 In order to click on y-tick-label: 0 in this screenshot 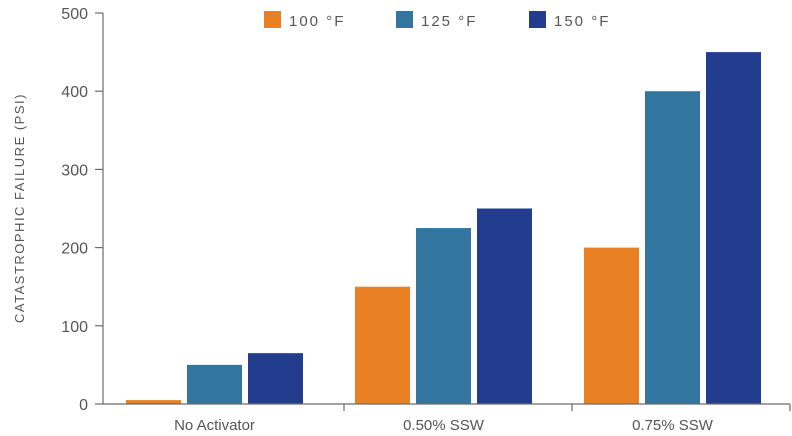, I will do `click(83, 405)`.